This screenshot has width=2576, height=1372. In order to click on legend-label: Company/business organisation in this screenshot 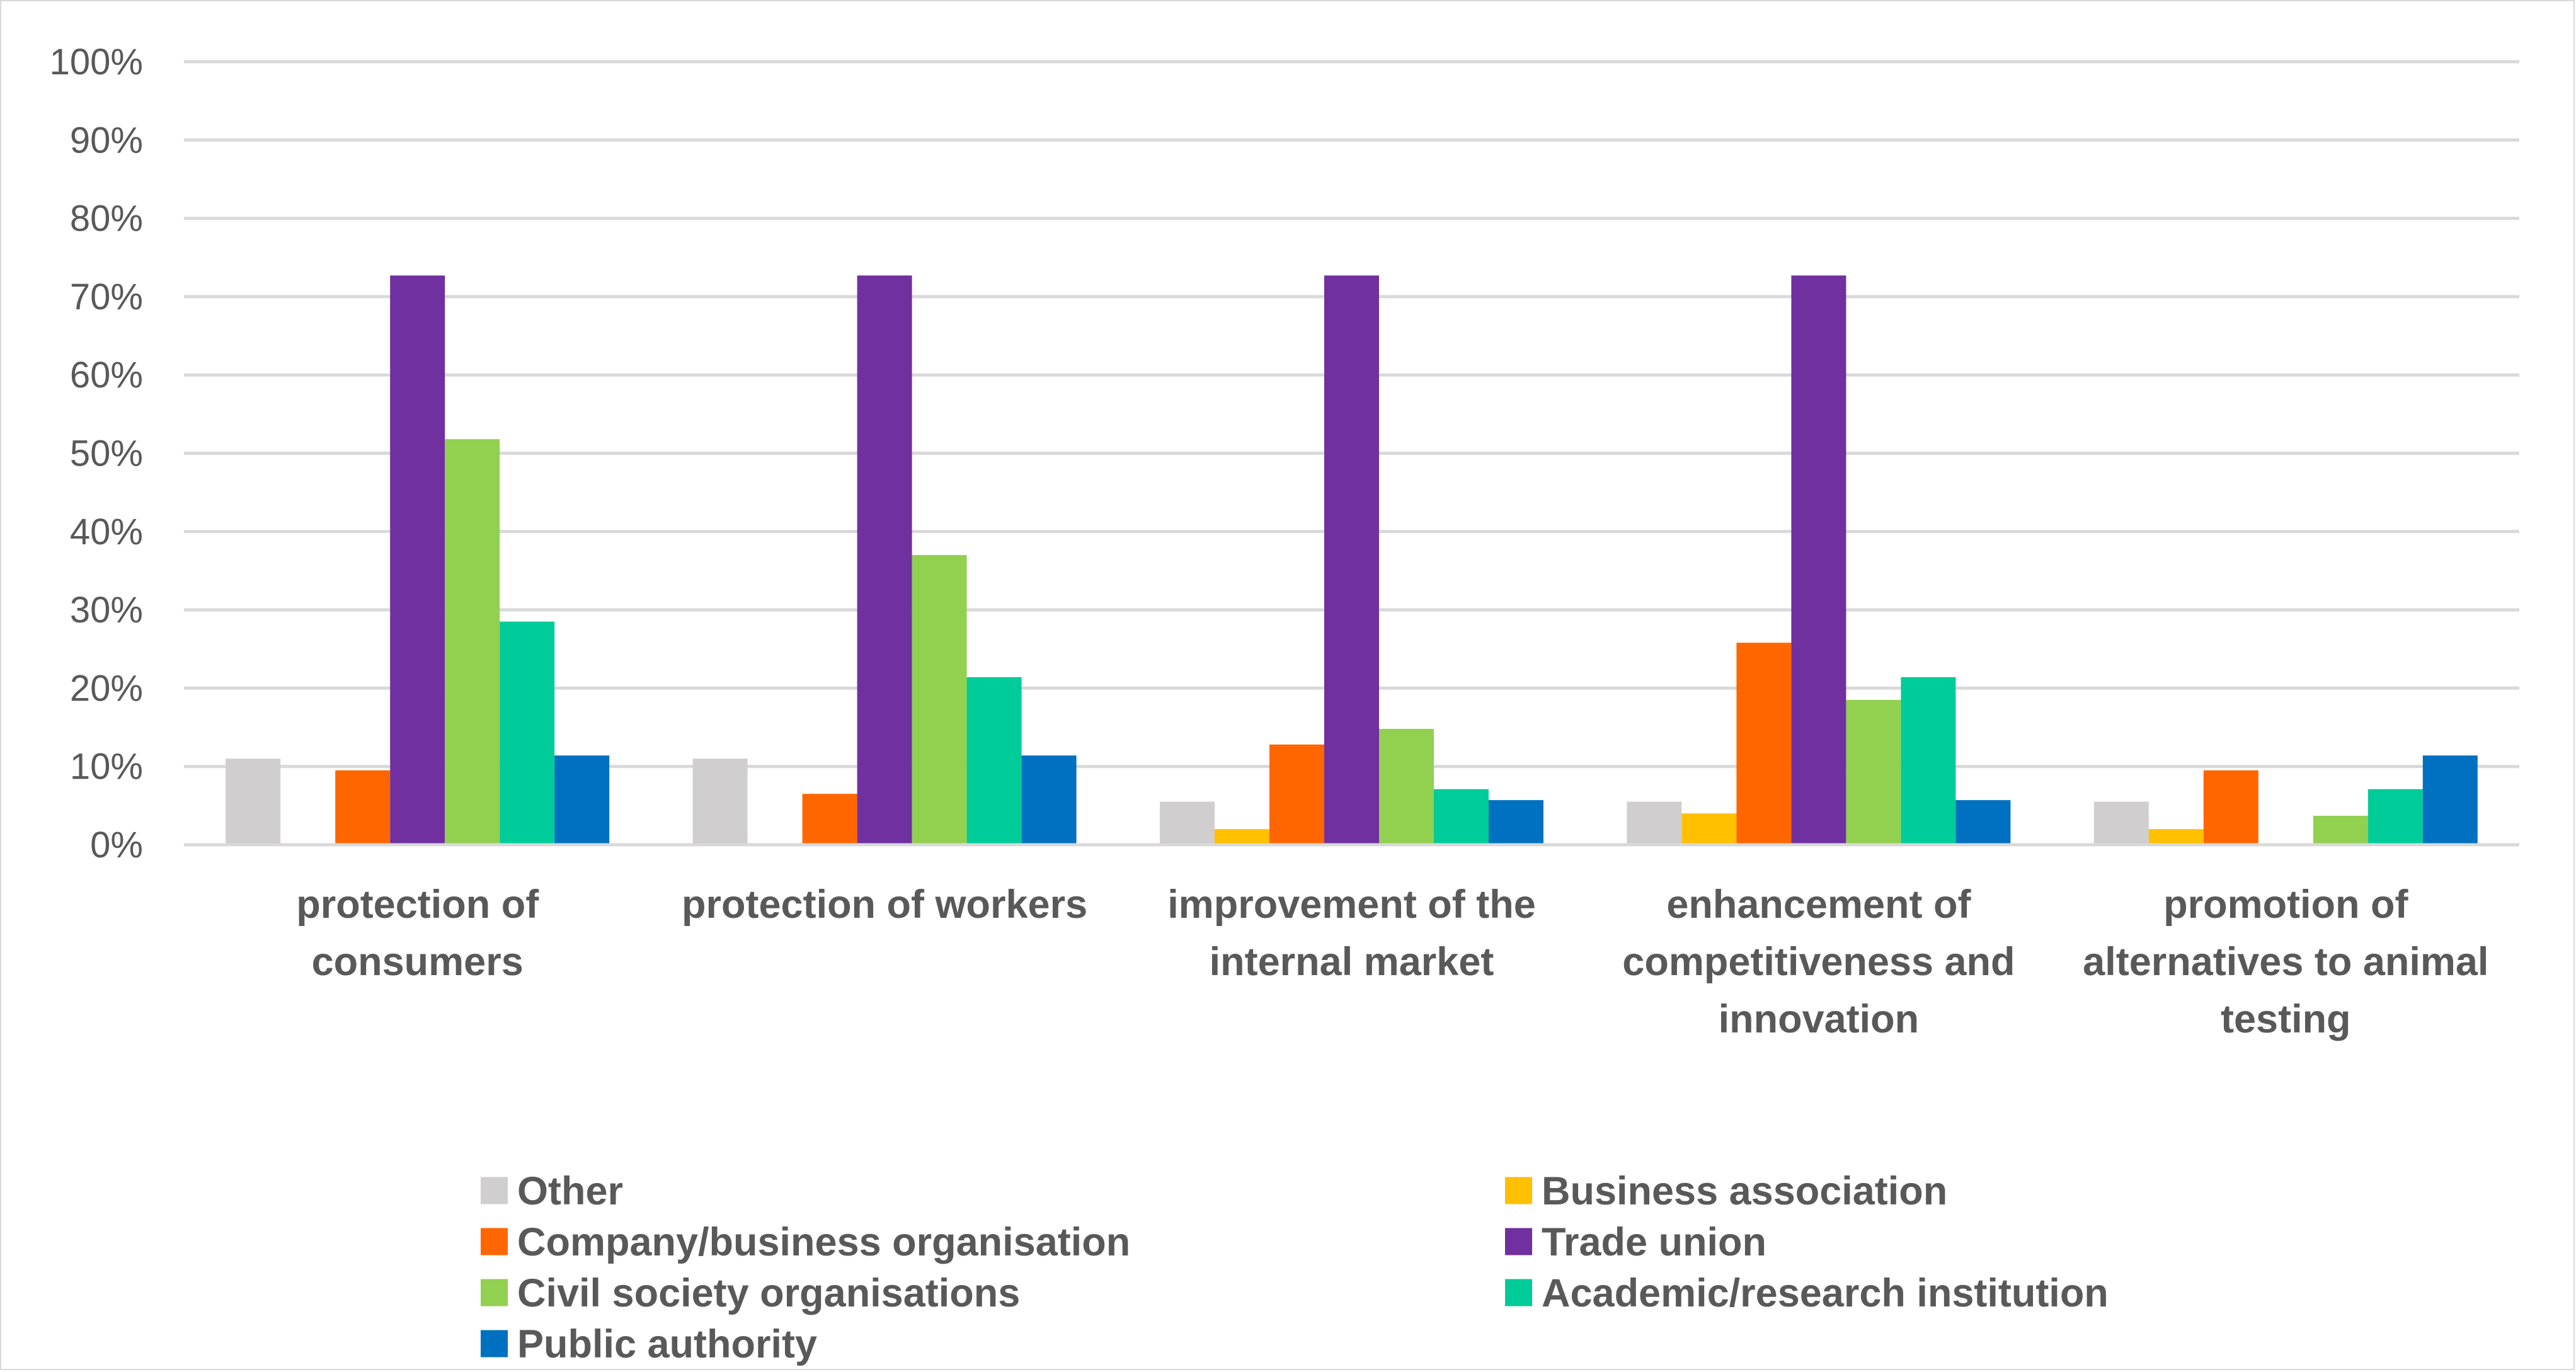, I will do `click(823, 1242)`.